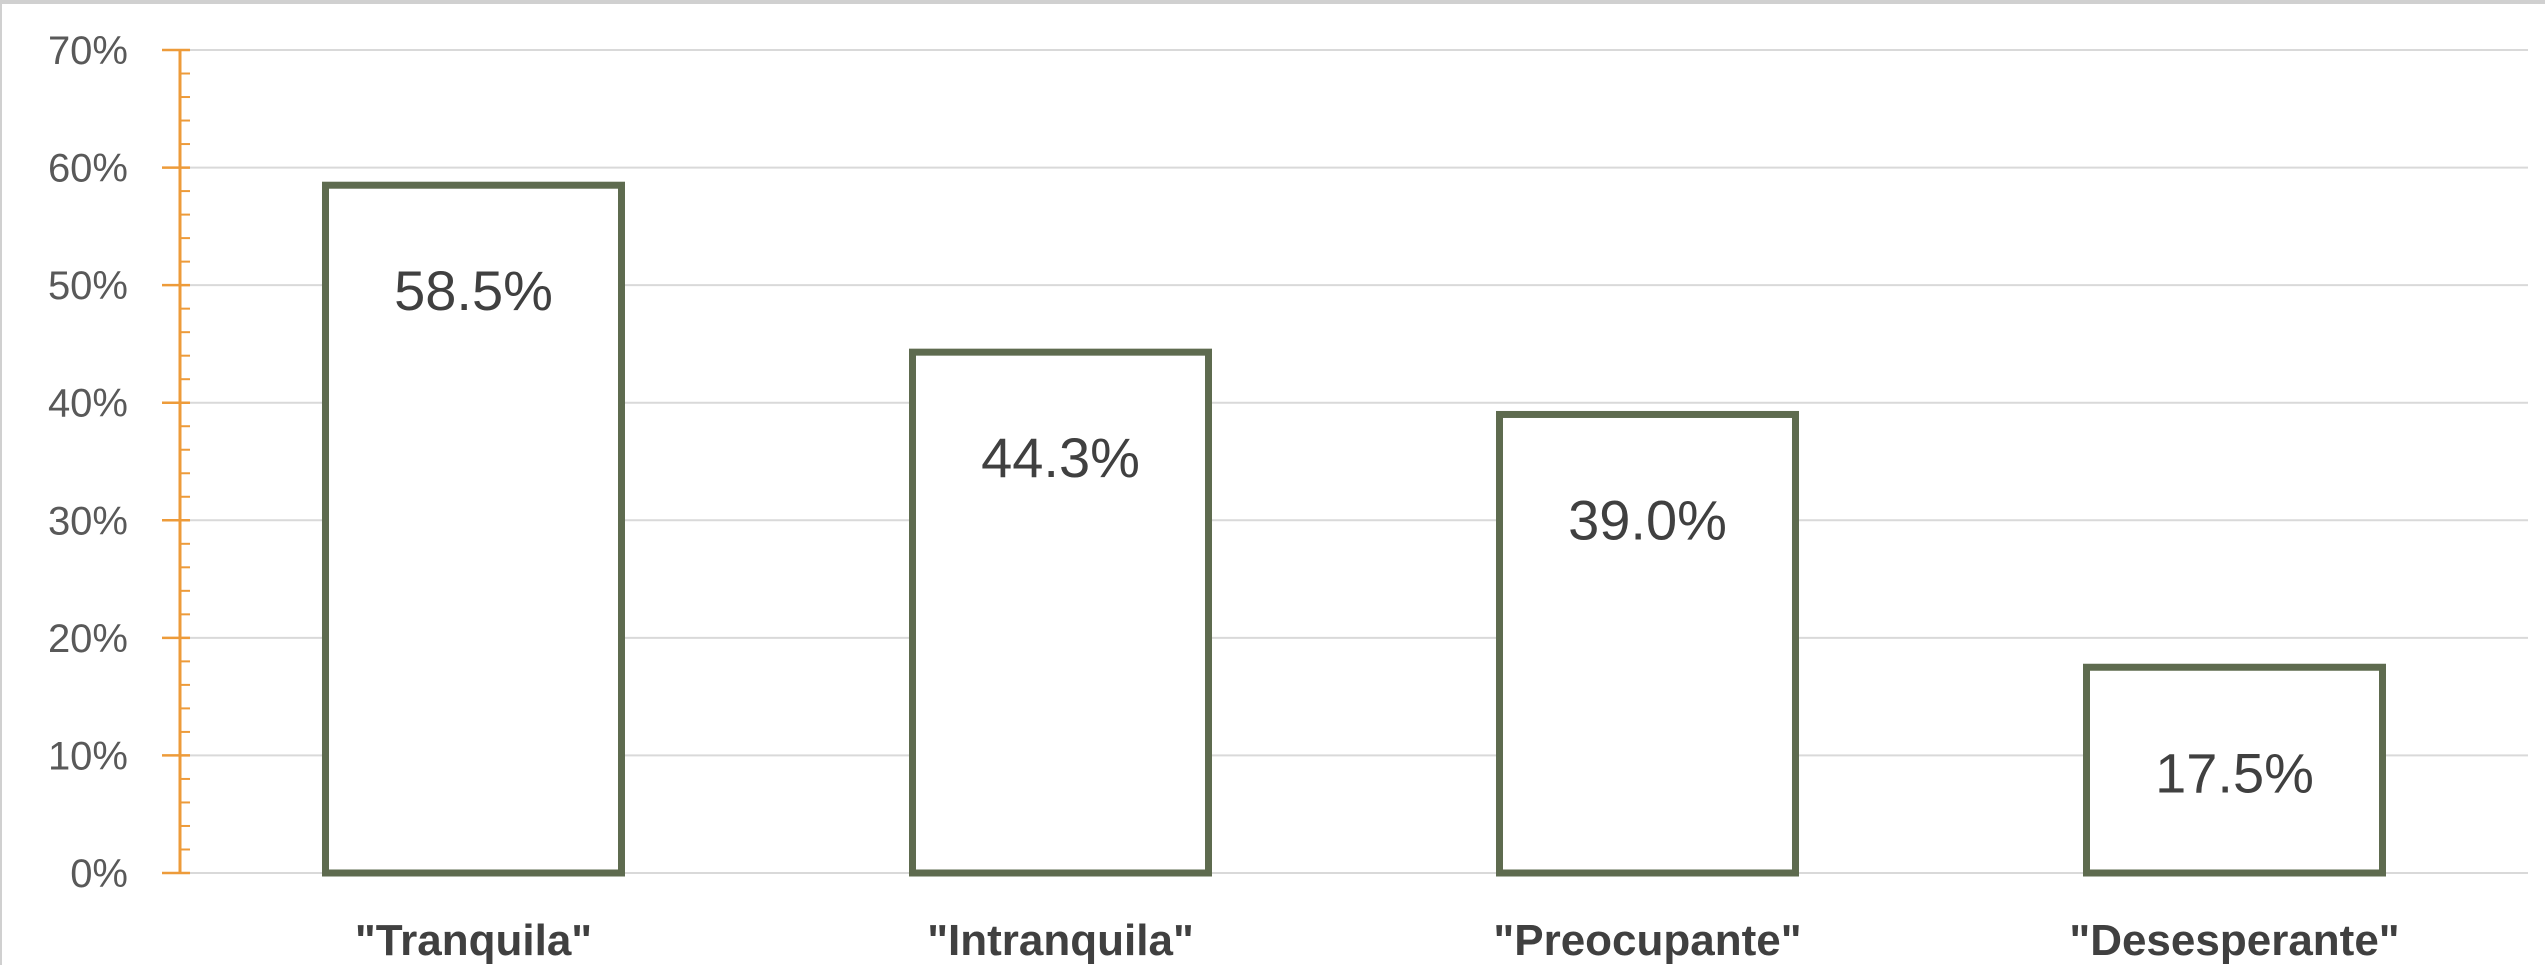  What do you see at coordinates (88, 51) in the screenshot?
I see `y-tick-label: 70%` at bounding box center [88, 51].